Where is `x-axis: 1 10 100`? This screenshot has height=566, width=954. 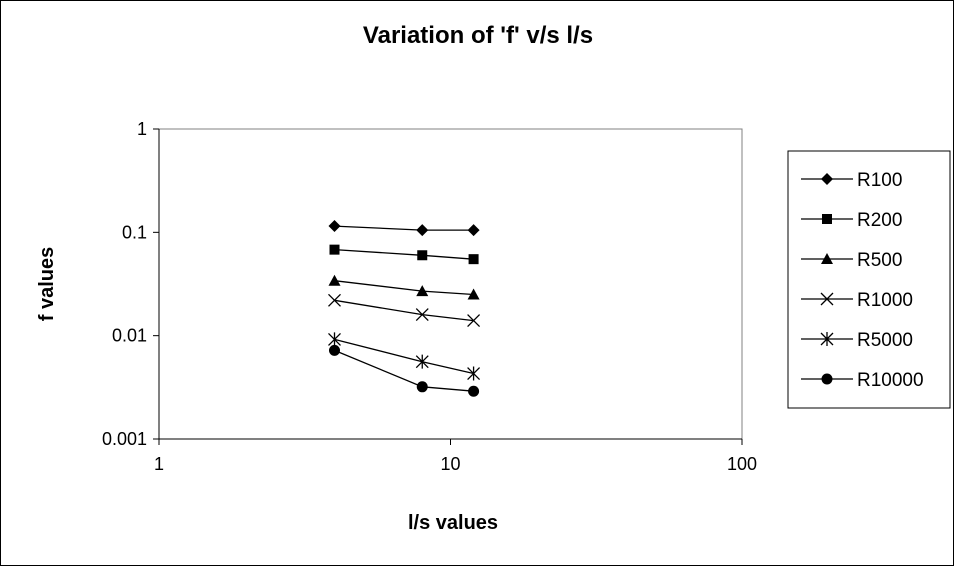
x-axis: 1 10 100 is located at coordinates (455, 456).